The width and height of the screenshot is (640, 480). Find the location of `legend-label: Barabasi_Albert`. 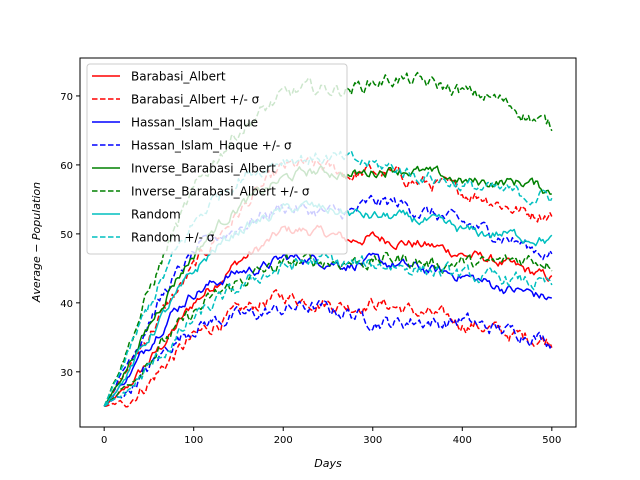

legend-label: Barabasi_Albert is located at coordinates (178, 77).